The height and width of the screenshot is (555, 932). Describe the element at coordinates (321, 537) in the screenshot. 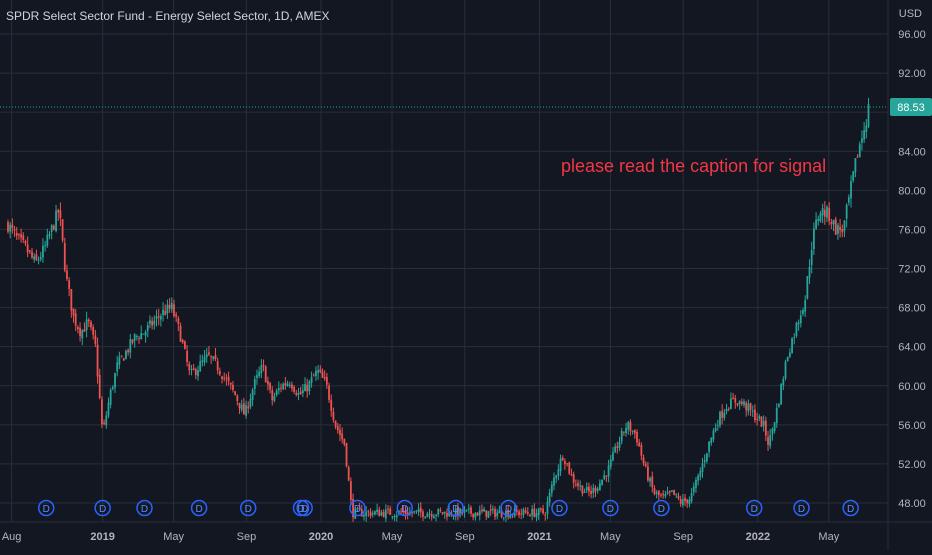

I see `time-tick-label: 2020` at that location.